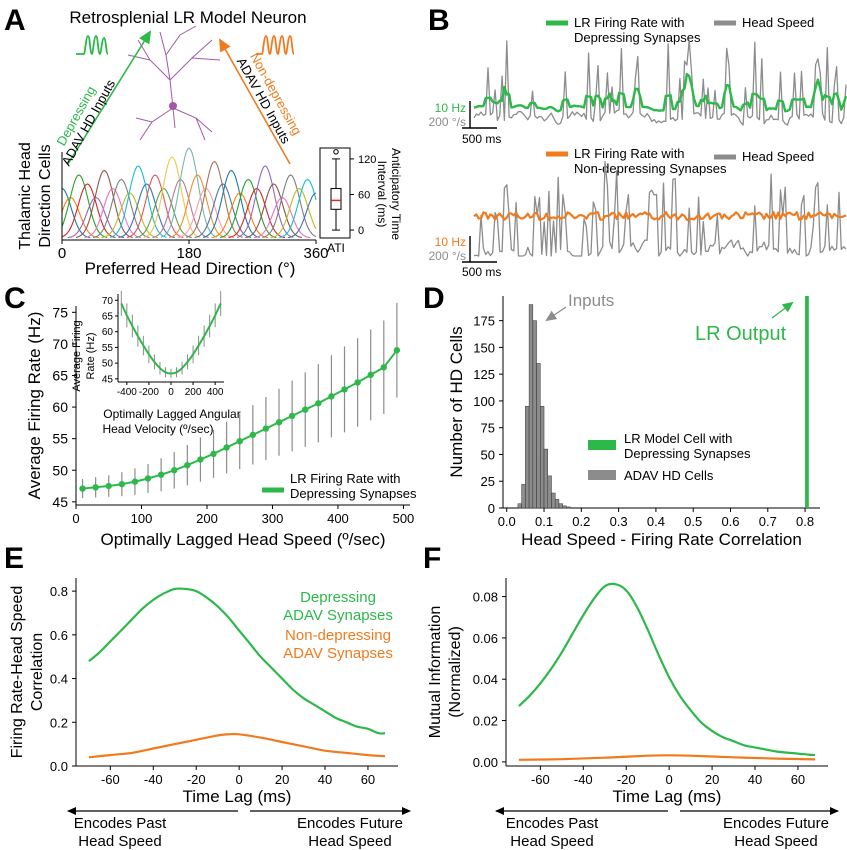  What do you see at coordinates (661, 539) in the screenshot?
I see `x-axis-label: Head Speed - Firing Rate Correlation` at bounding box center [661, 539].